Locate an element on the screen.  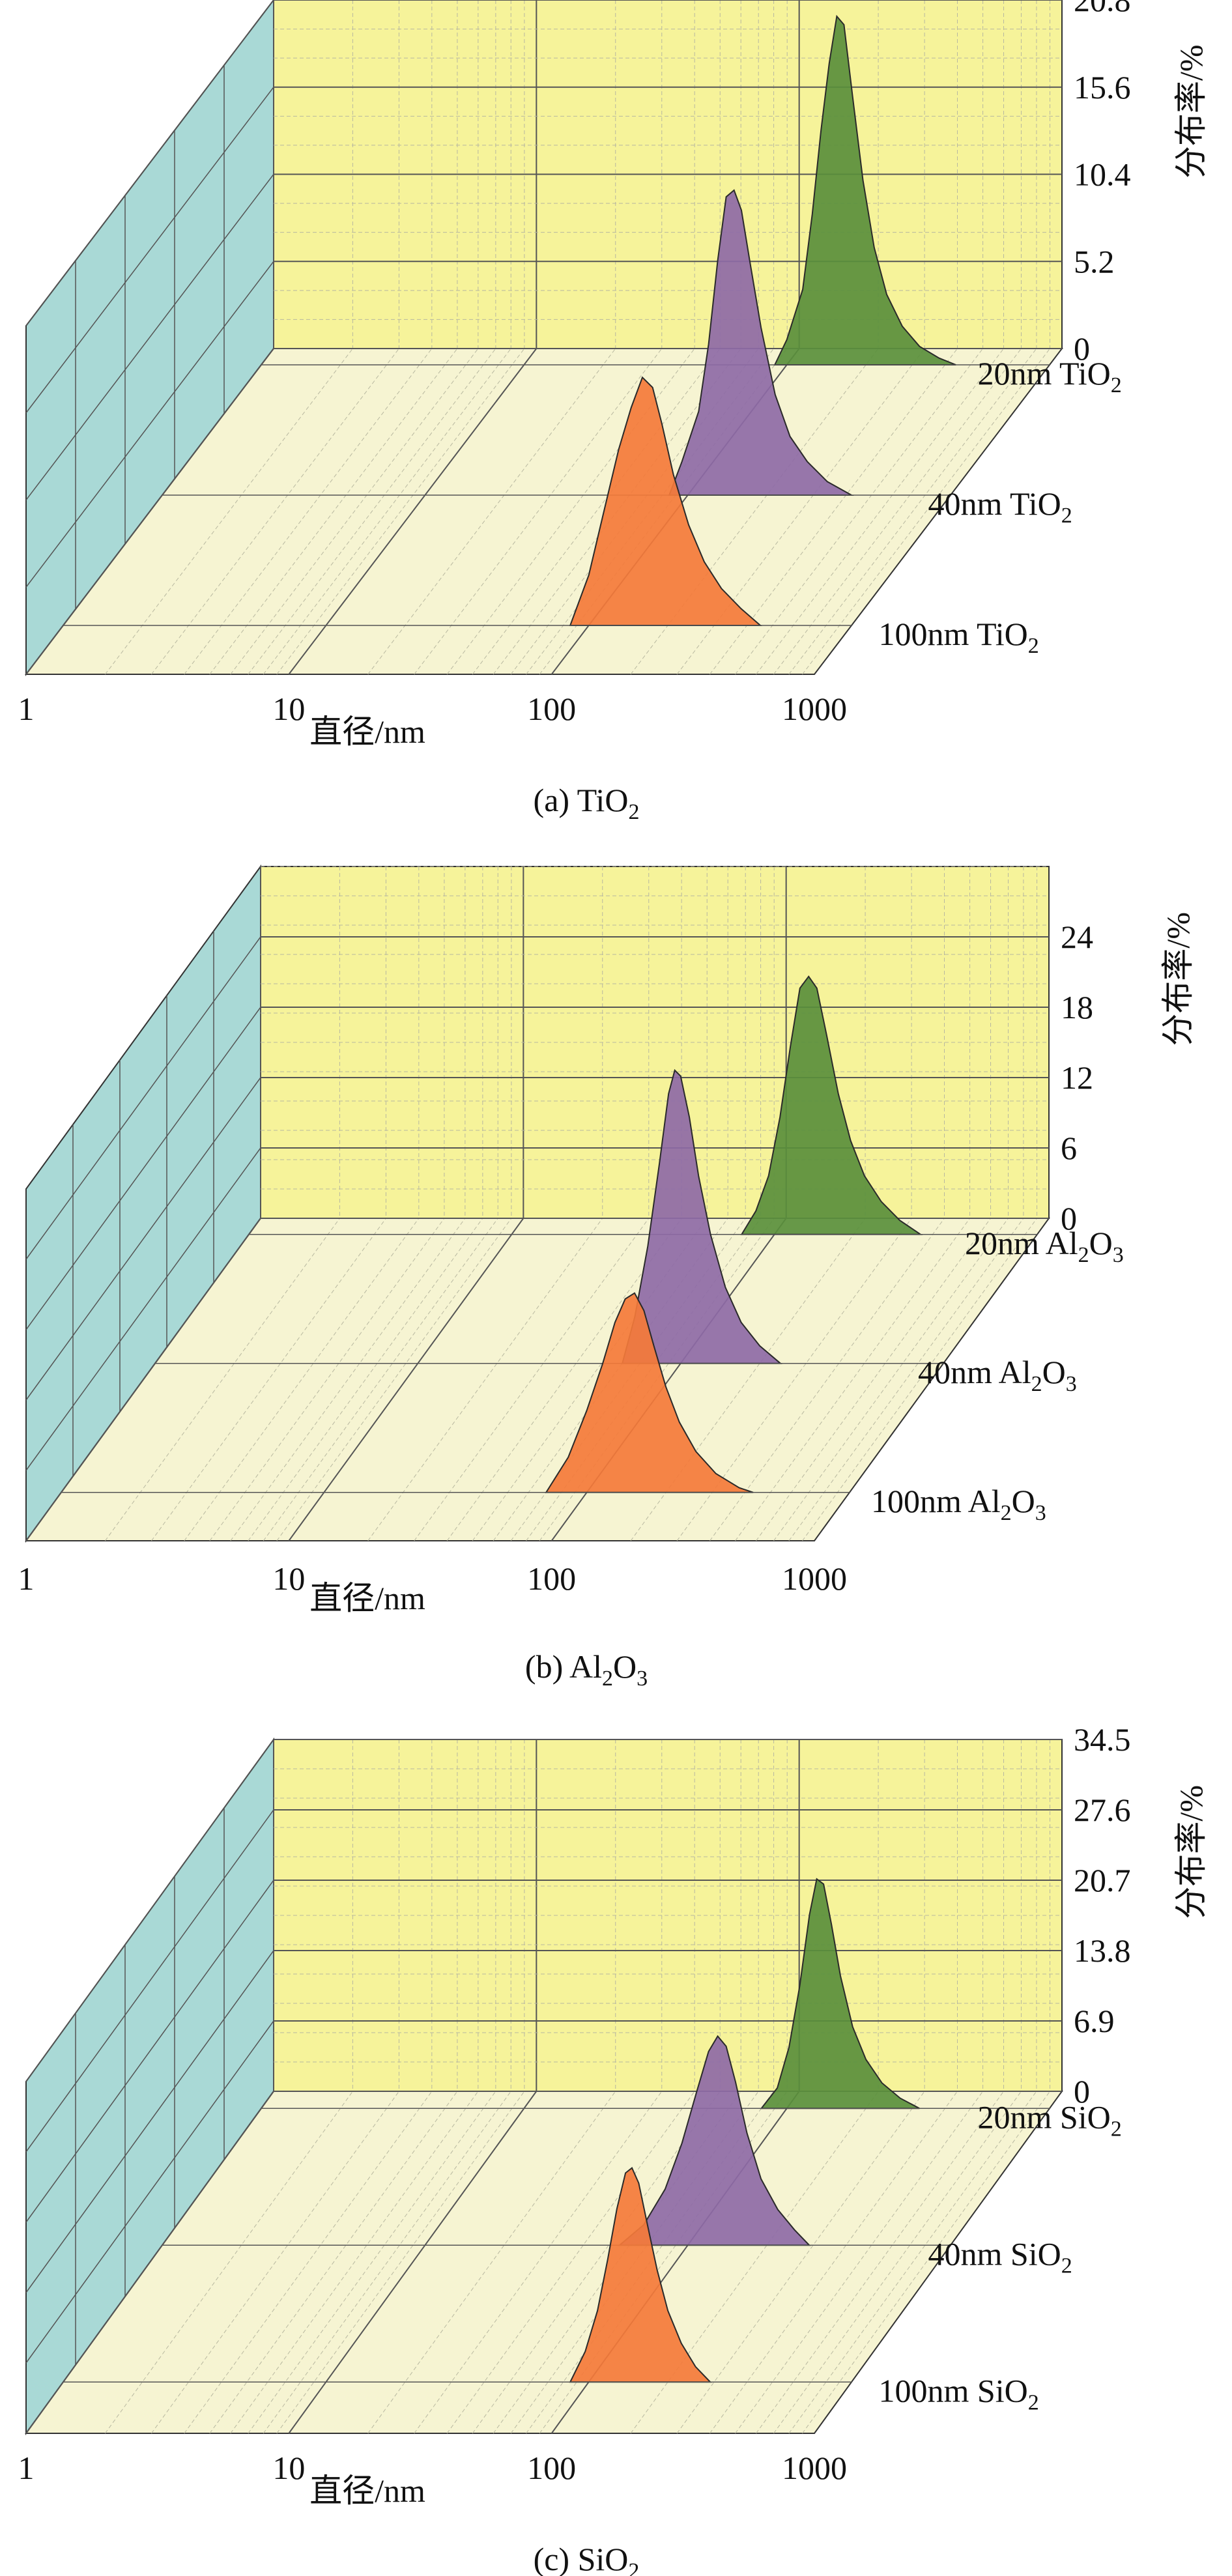
panel-caption: (b) Al2O3 is located at coordinates (586, 1670).